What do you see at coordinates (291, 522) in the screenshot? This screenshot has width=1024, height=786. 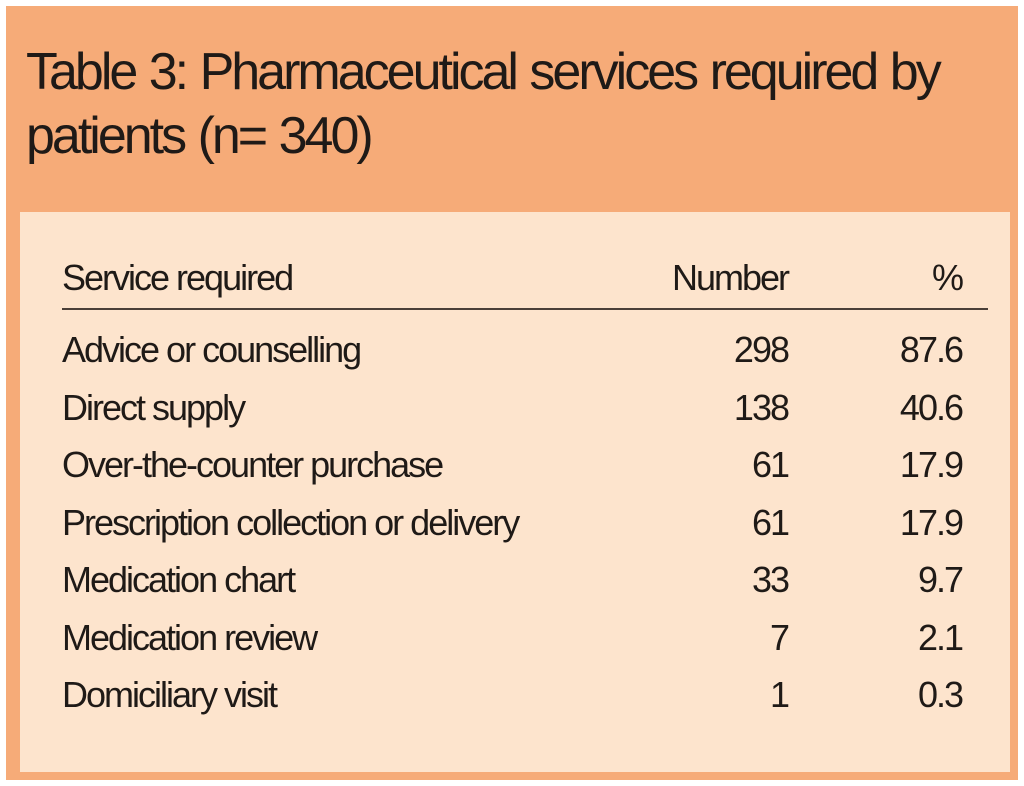 I see `cell-service: Prescription collection or delivery` at bounding box center [291, 522].